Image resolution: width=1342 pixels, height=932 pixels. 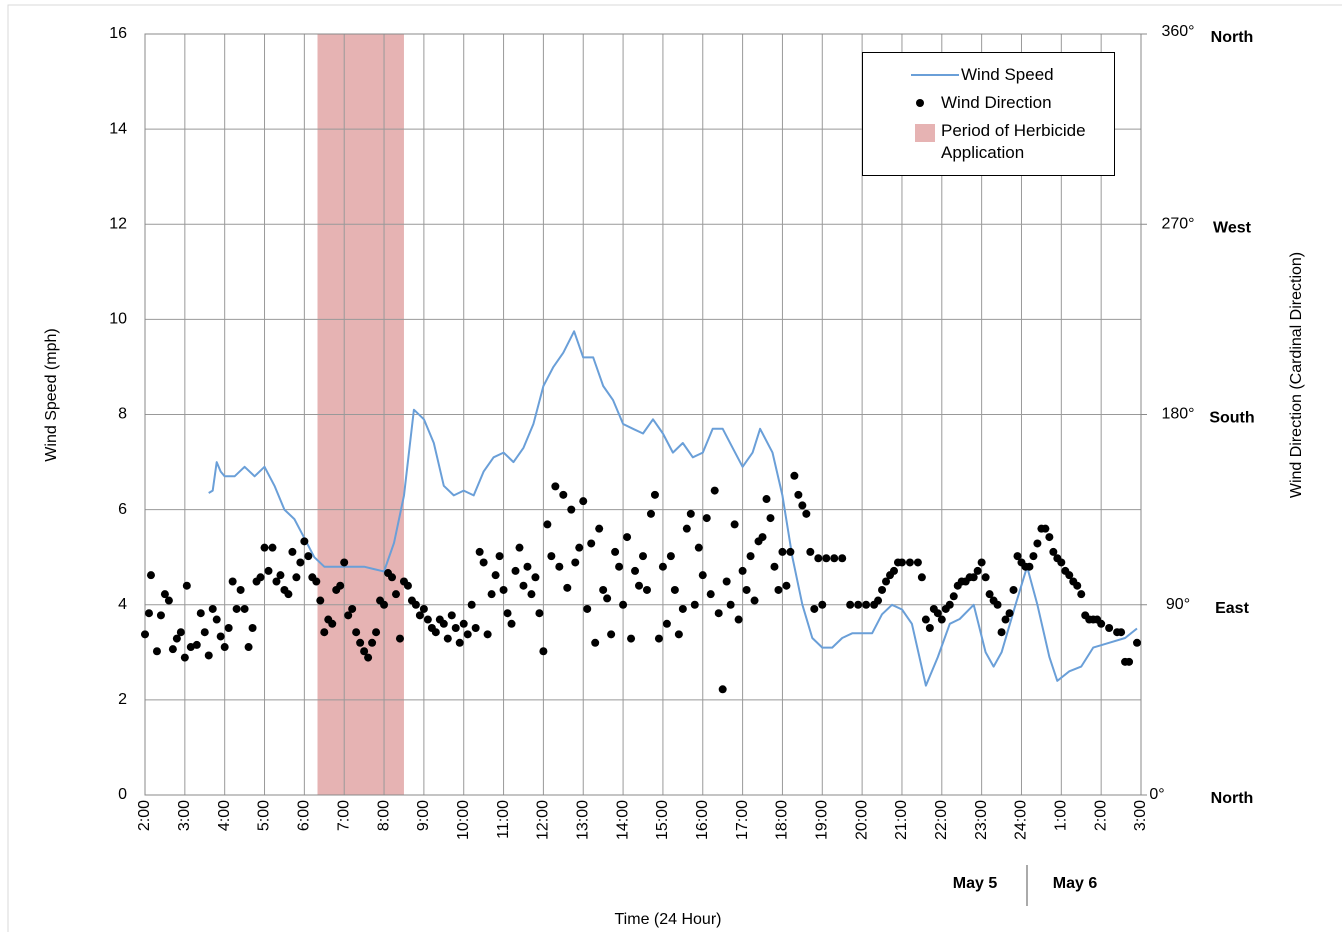 I want to click on x-tick-label: 19:00, so click(x=821, y=820).